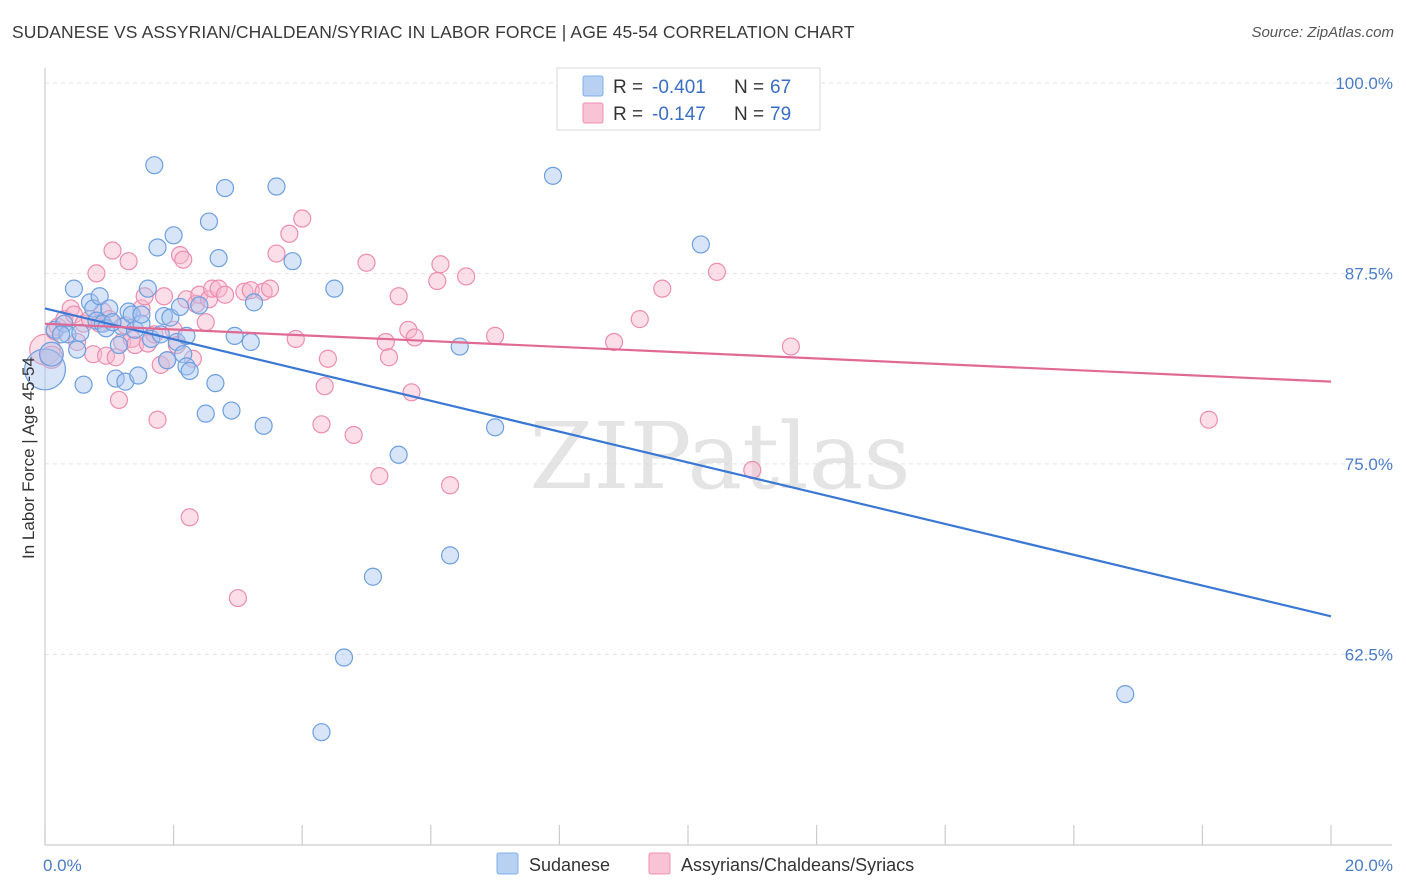  I want to click on y-tick-label-2: 75.0%, so click(1369, 464).